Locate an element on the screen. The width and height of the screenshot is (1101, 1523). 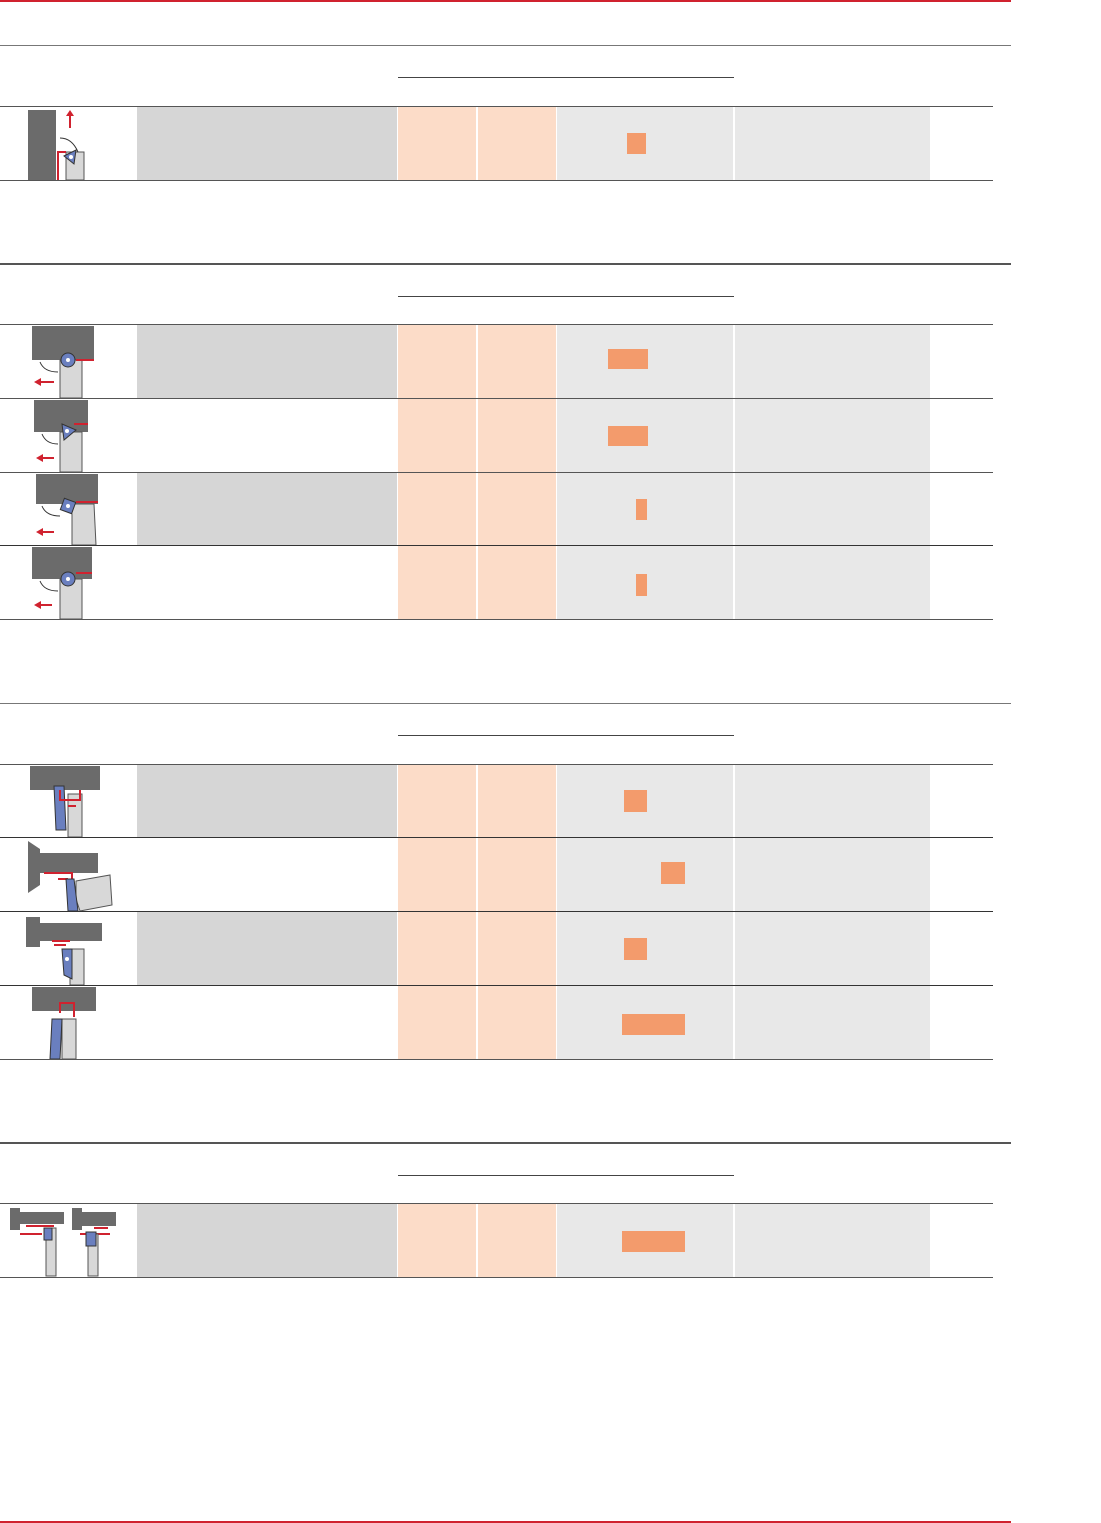
grooving-blade-icon is located at coordinates (65, 801).